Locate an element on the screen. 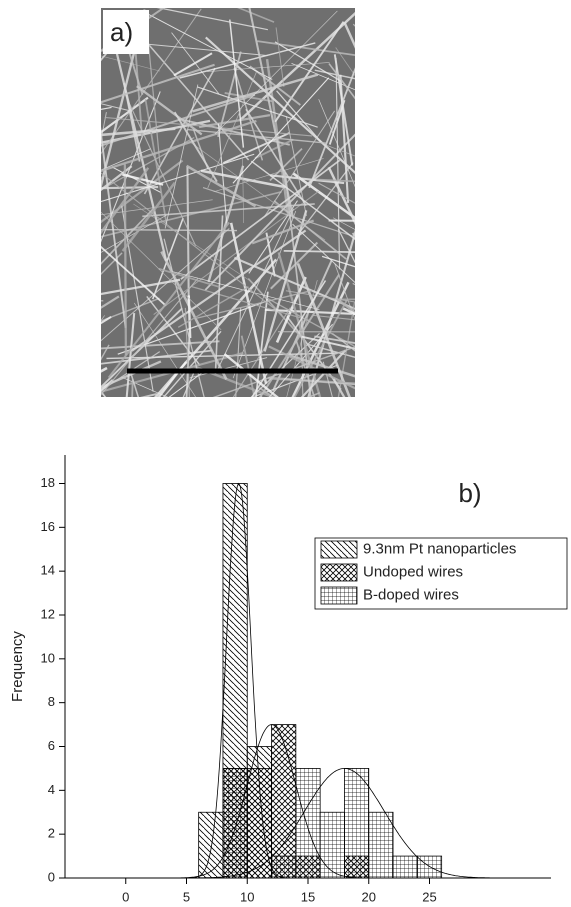  y-tick-label: 8 is located at coordinates (51, 701).